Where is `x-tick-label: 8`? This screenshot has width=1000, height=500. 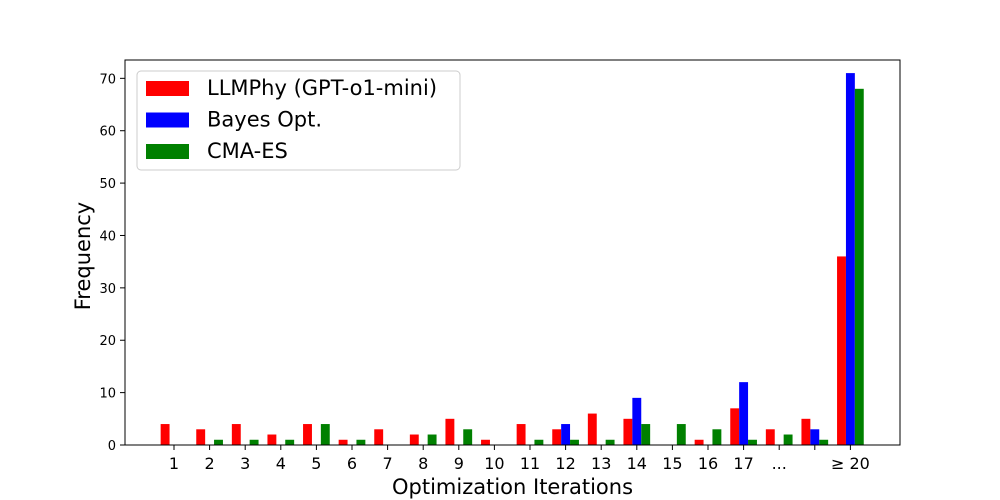
x-tick-label: 8 is located at coordinates (423, 463).